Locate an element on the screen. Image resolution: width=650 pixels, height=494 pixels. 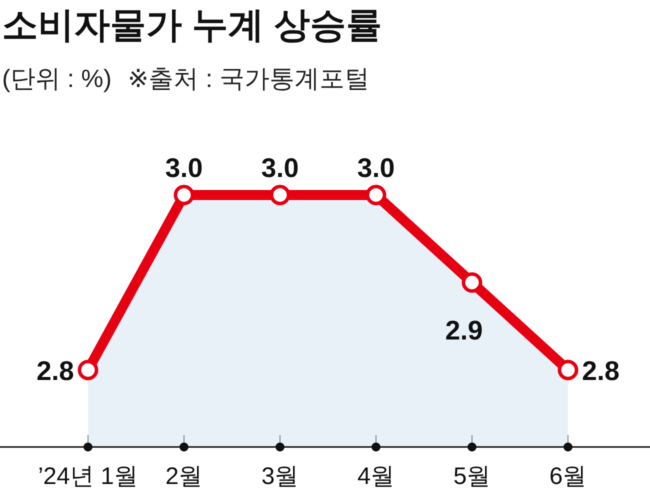
subtitle: (단위 : %) is located at coordinates (57, 79).